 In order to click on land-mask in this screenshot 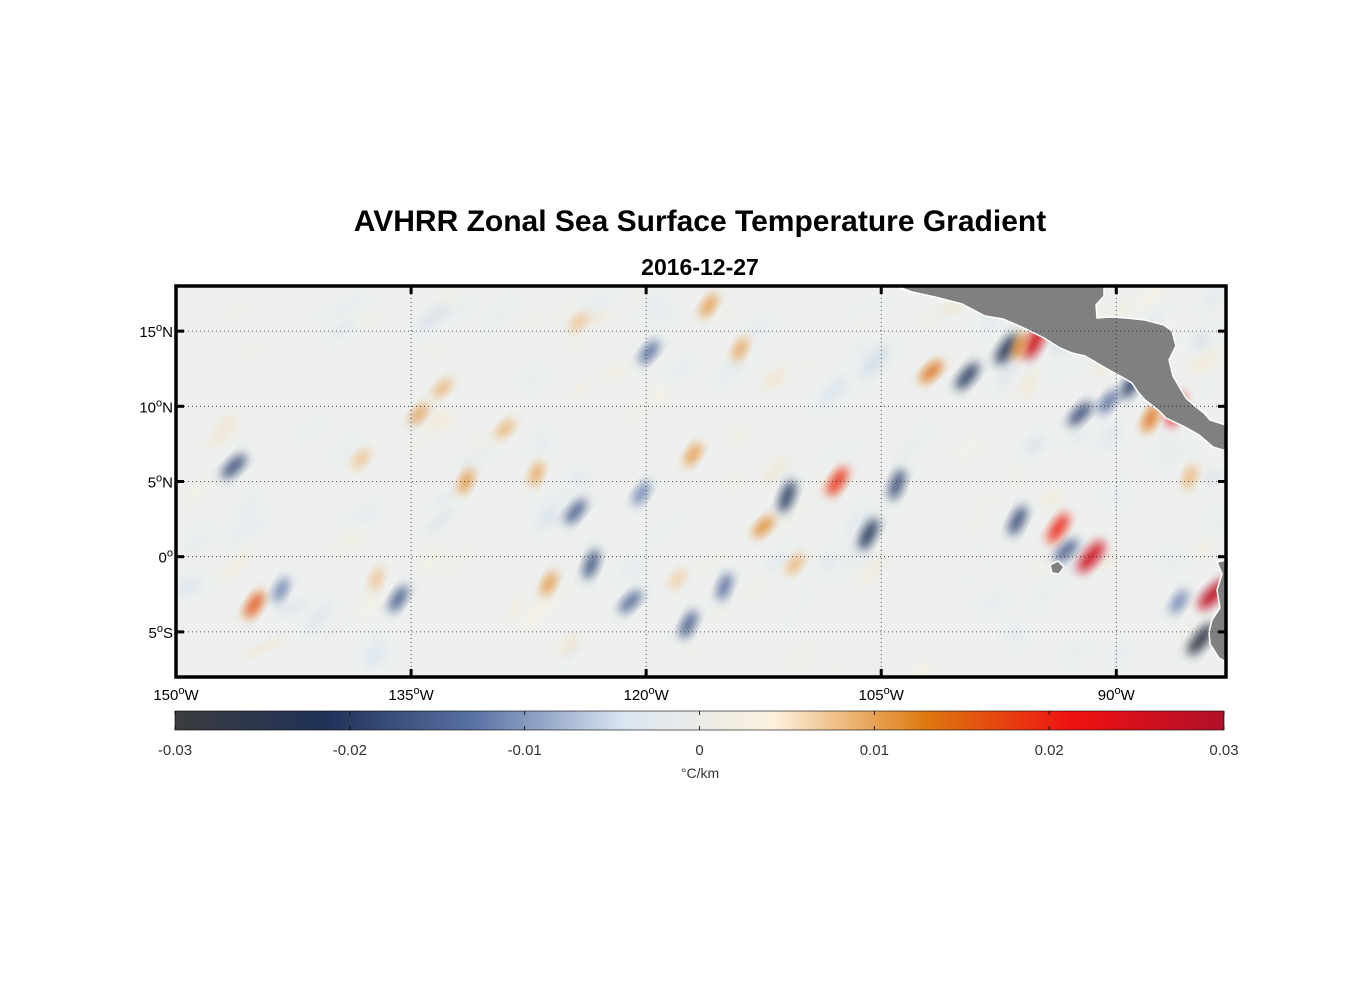, I will do `click(1060, 474)`.